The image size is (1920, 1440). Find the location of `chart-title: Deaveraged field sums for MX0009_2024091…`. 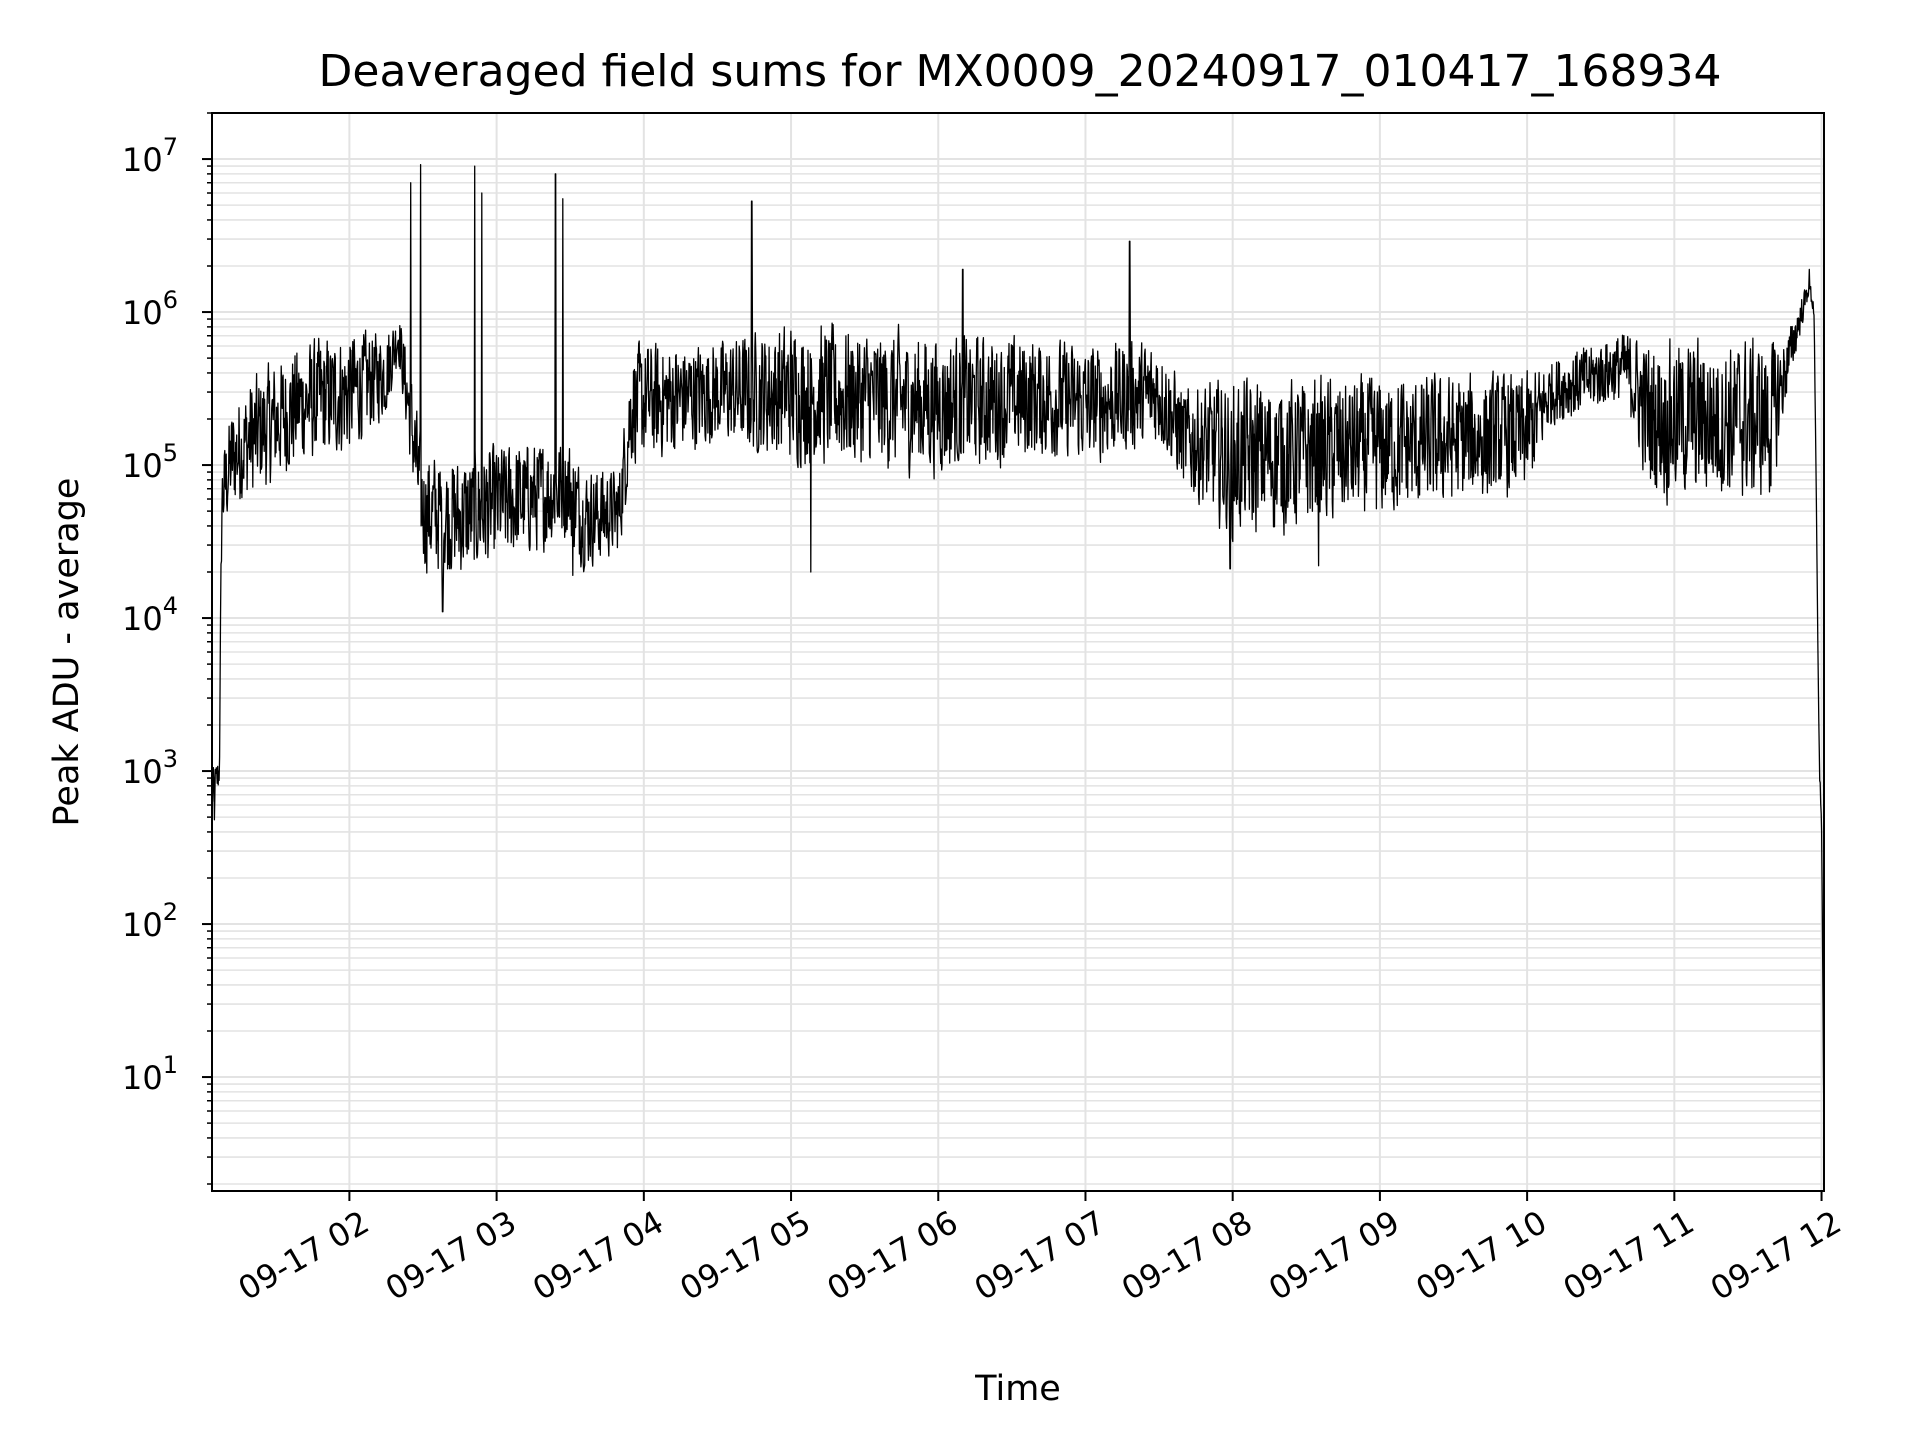

chart-title: Deaveraged field sums for MX0009_2024091… is located at coordinates (1020, 71).